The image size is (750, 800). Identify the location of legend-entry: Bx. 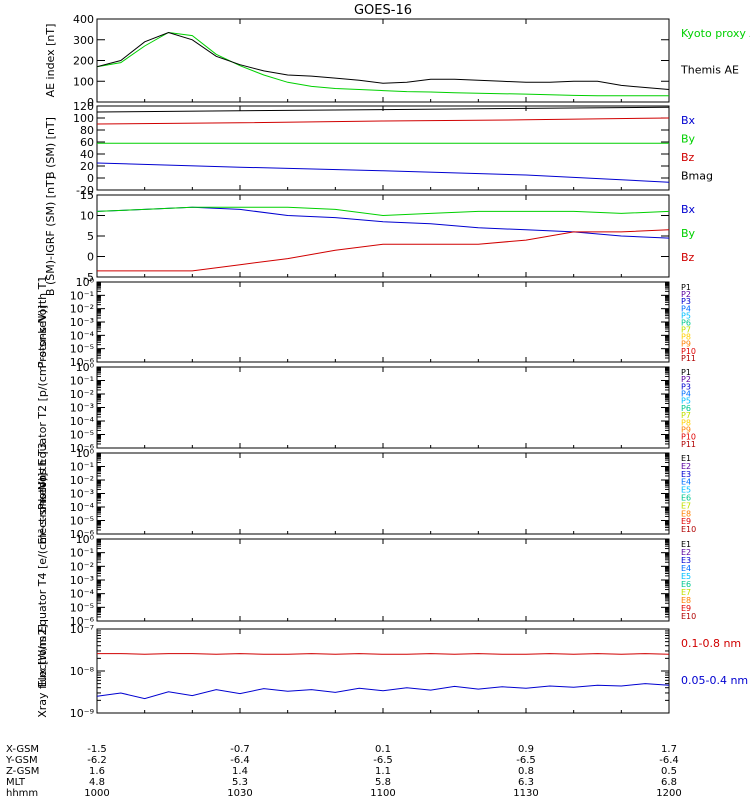
(688, 120).